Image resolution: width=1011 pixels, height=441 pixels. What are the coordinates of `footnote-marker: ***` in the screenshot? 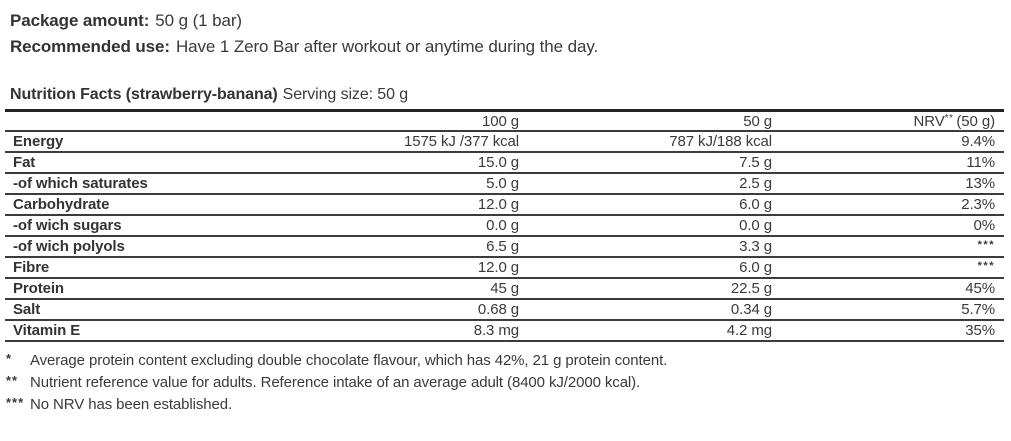 It's located at (15, 402).